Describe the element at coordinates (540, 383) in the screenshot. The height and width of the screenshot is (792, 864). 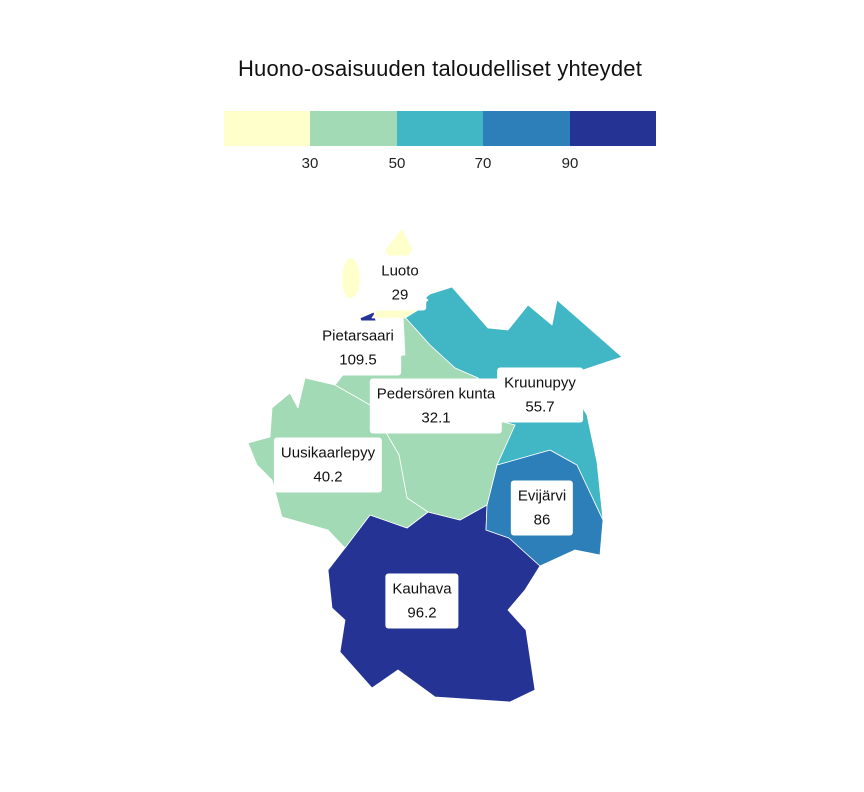
I see `region-name: Kruunupyy` at that location.